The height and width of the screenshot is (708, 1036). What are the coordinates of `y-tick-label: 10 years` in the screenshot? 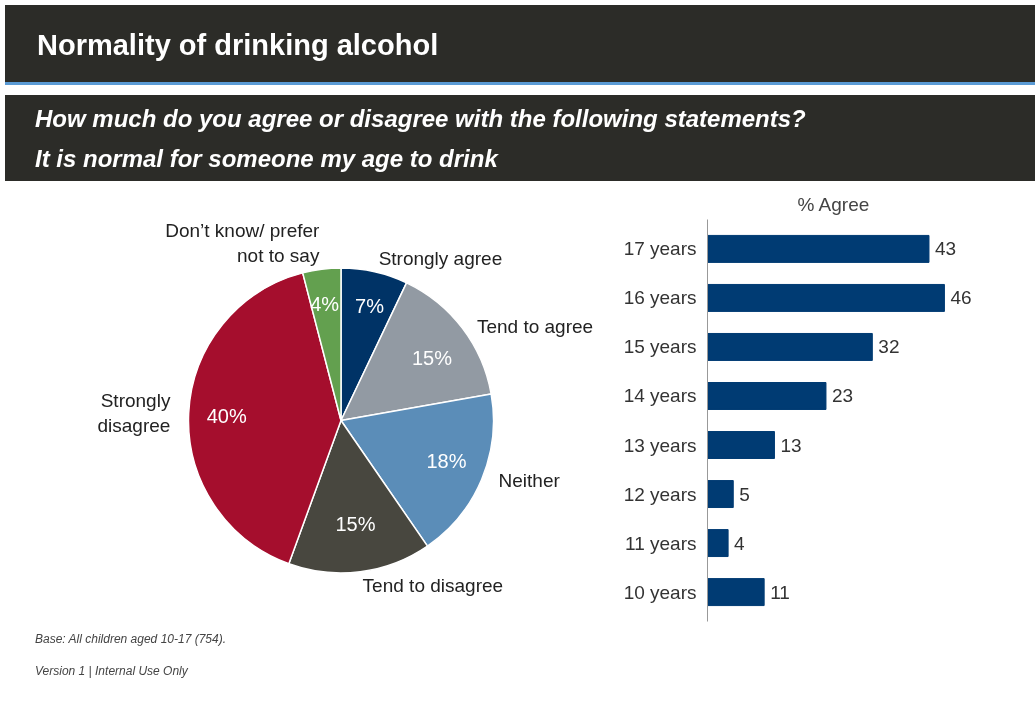 It's located at (660, 592).